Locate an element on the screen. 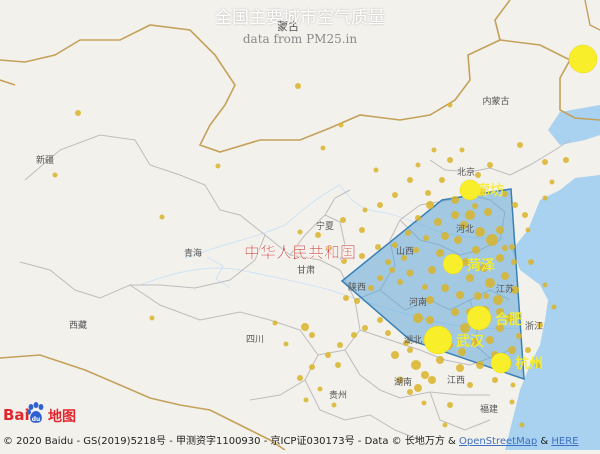 The width and height of the screenshot is (600, 454). openstreetmap-link: OpenStreetMap is located at coordinates (498, 441).